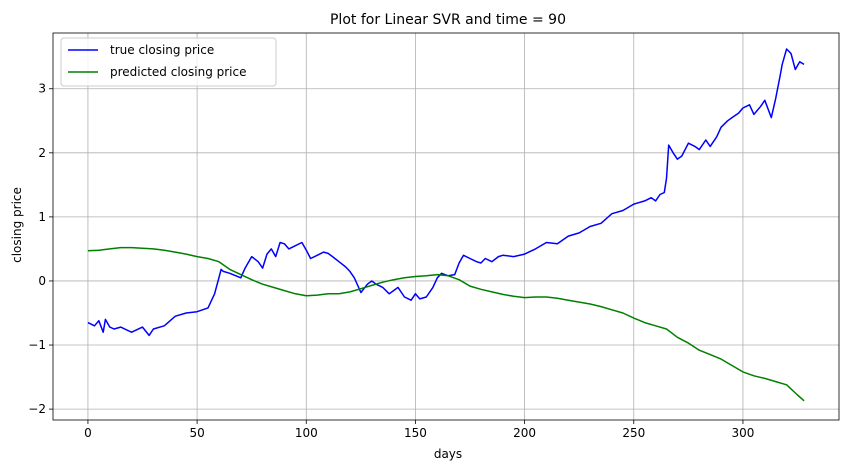 This screenshot has width=844, height=470. What do you see at coordinates (17, 225) in the screenshot?
I see `y-axis-label: closing price` at bounding box center [17, 225].